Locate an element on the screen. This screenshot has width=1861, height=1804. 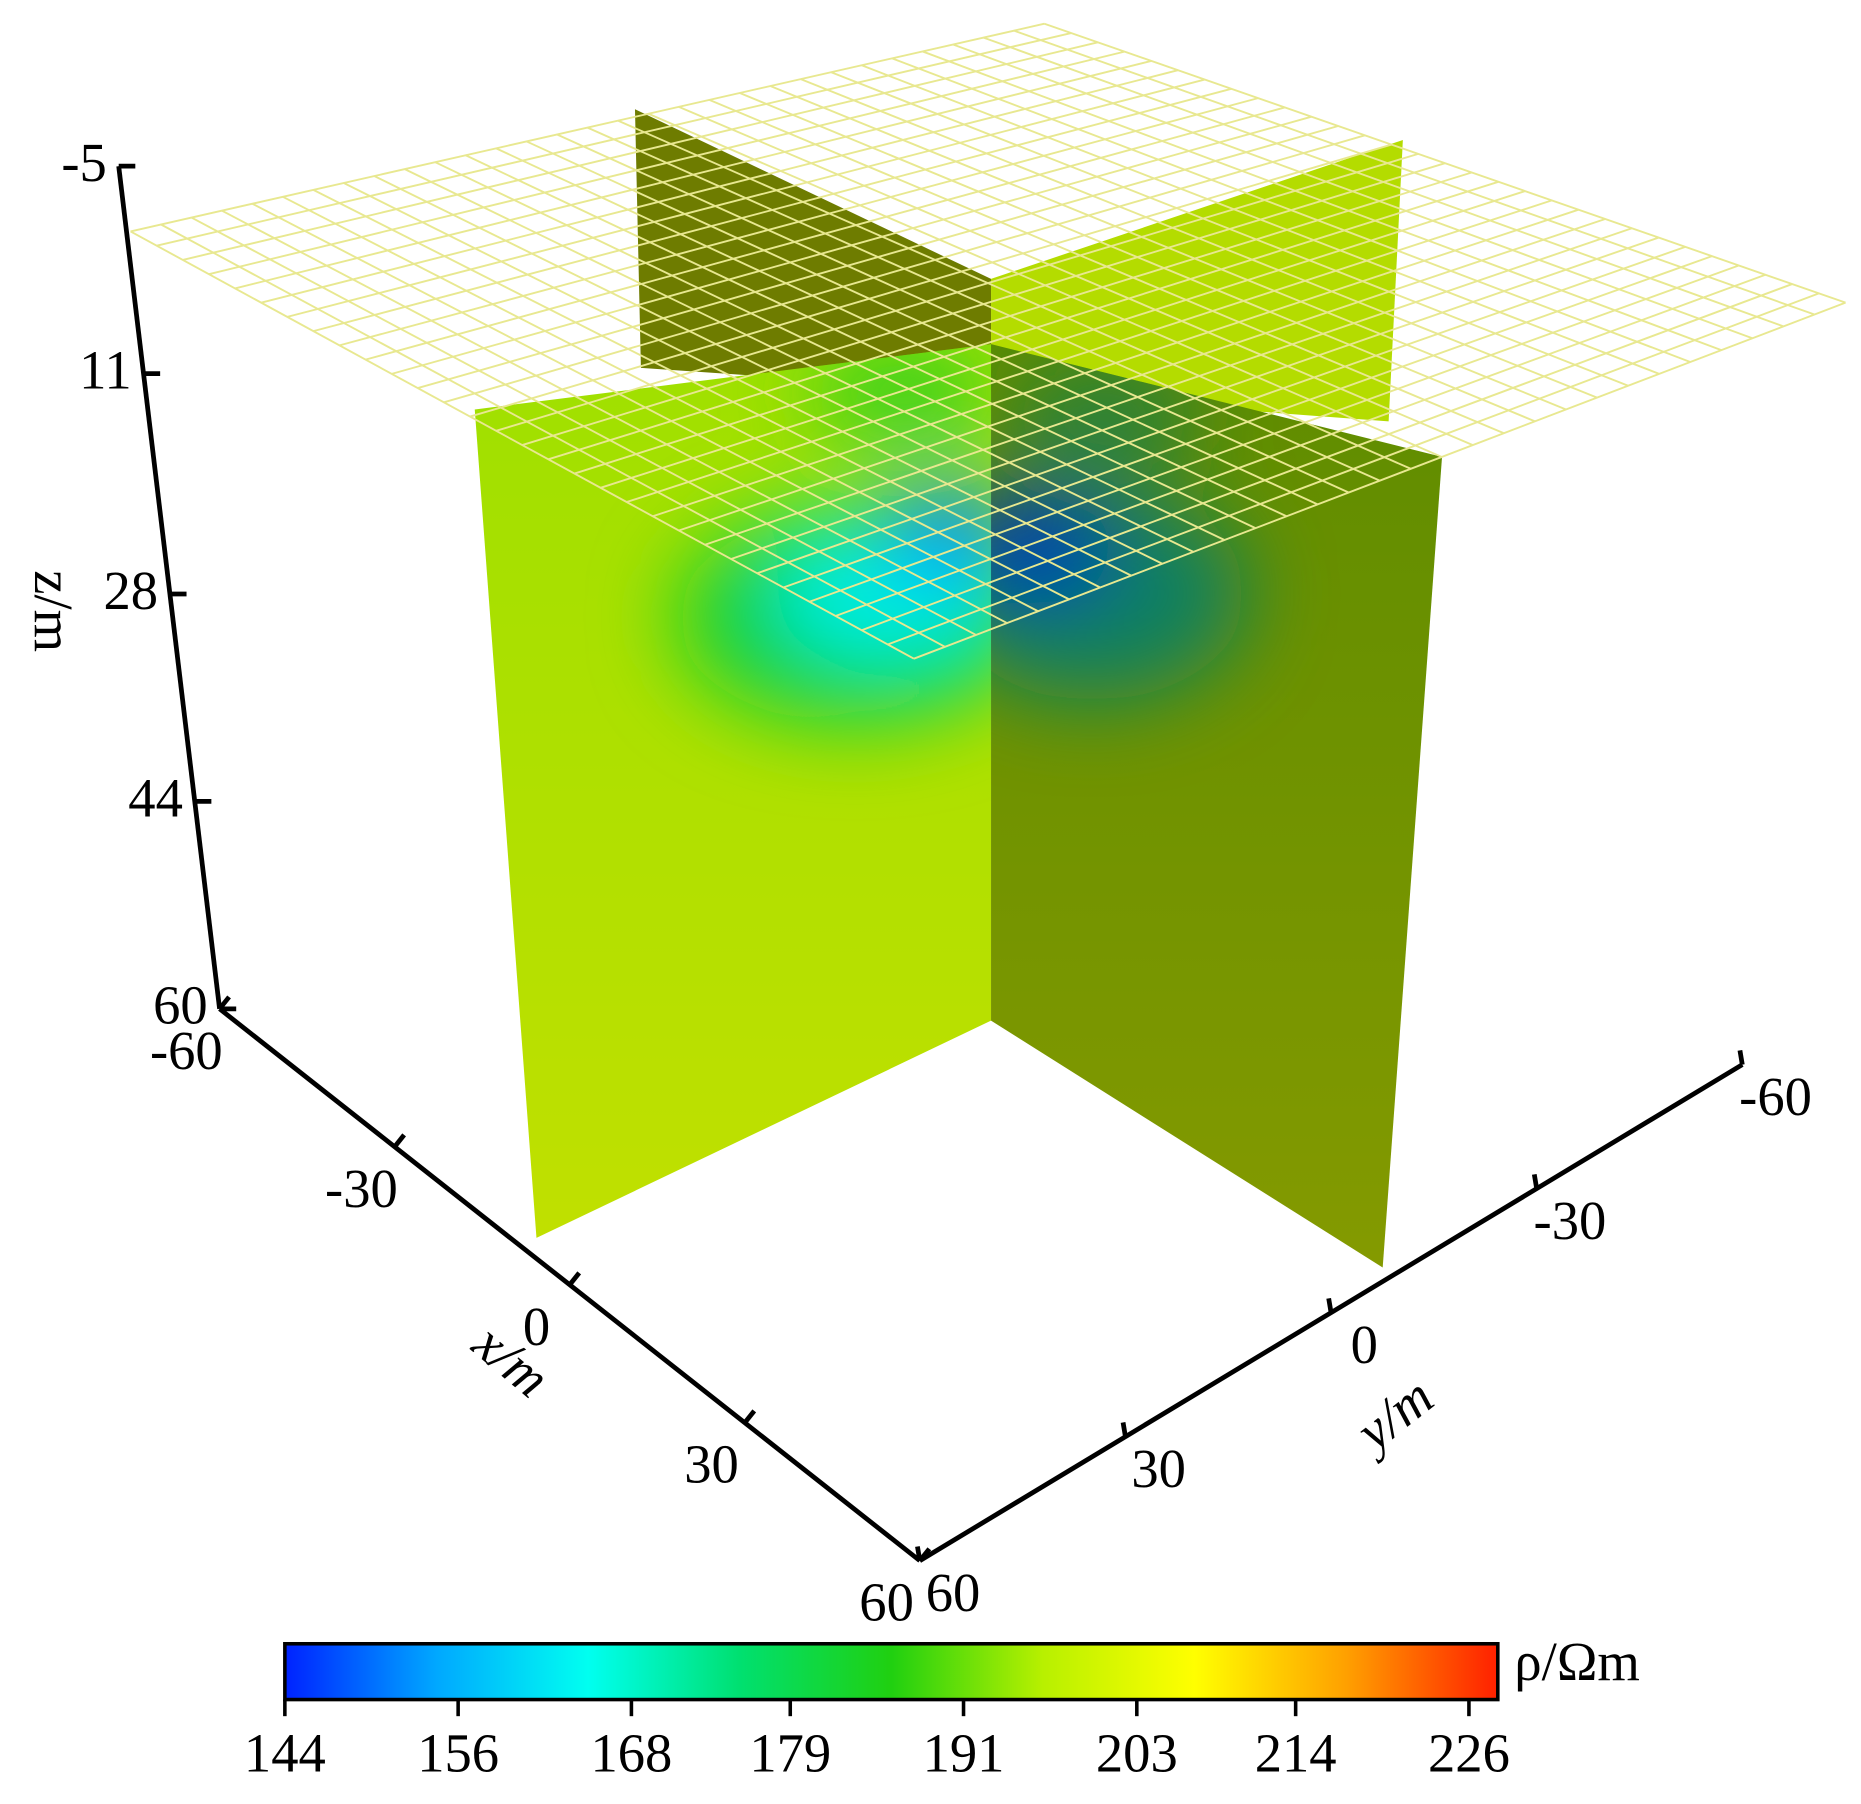
back-slice is located at coordinates (1197, 281).